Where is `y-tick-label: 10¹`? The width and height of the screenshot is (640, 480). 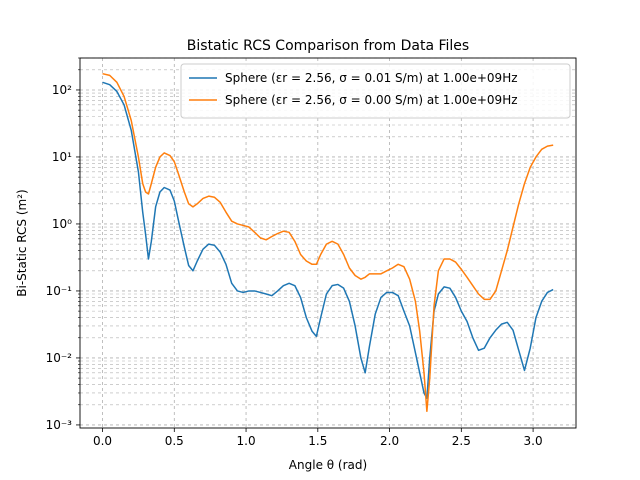
y-tick-label: 10¹ is located at coordinates (62, 157).